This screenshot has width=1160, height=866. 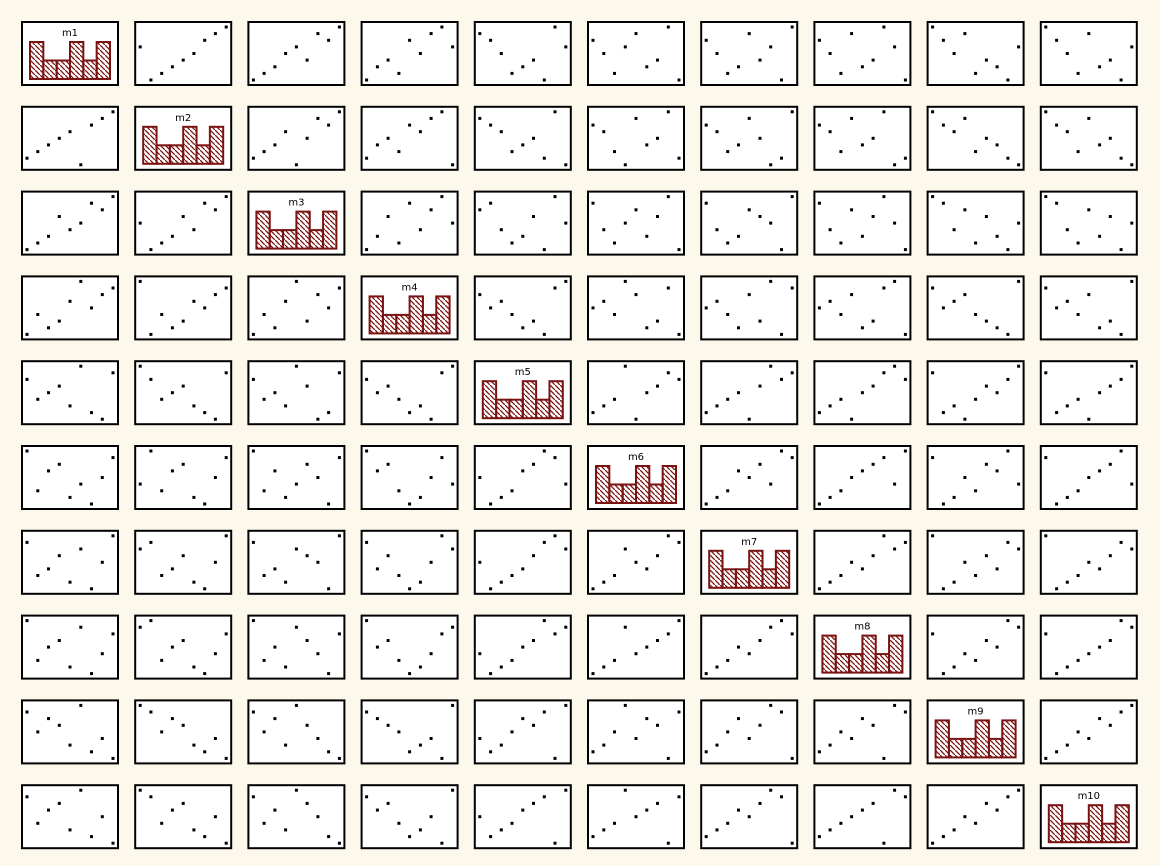 I want to click on panel-m6-m2, so click(x=183, y=477).